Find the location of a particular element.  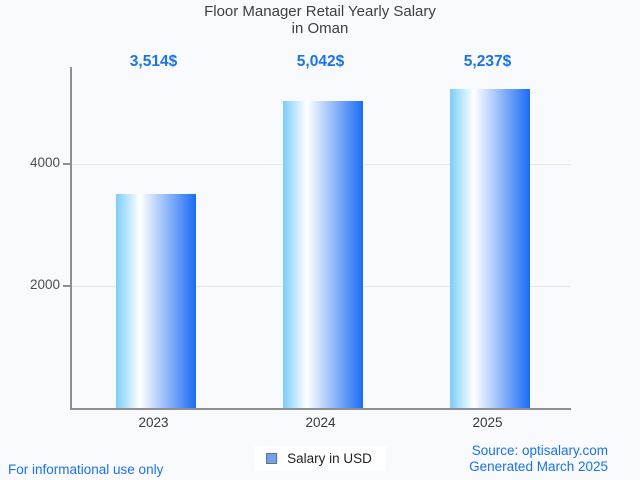

bar-value-label: 5,042$ is located at coordinates (320, 61).